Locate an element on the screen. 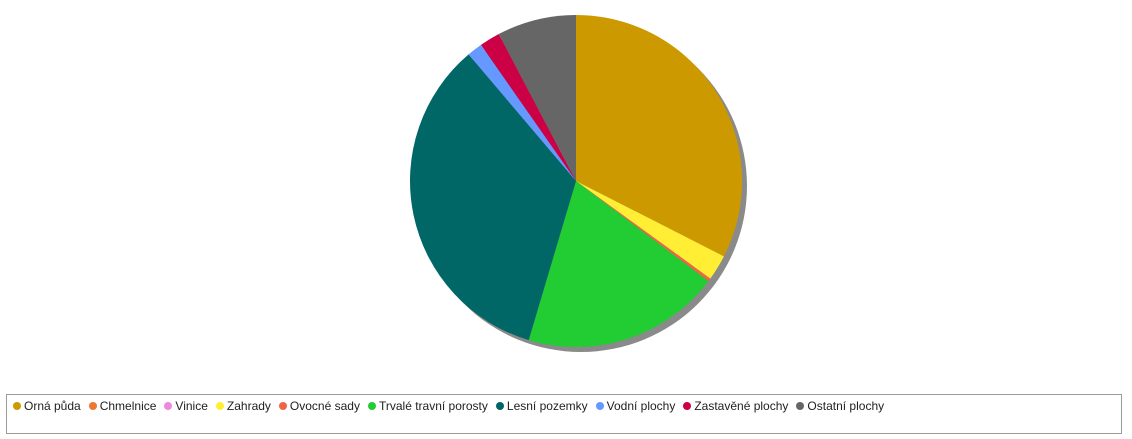 The height and width of the screenshot is (439, 1132). pie-slice-zastavene-plochy is located at coordinates (528, 107).